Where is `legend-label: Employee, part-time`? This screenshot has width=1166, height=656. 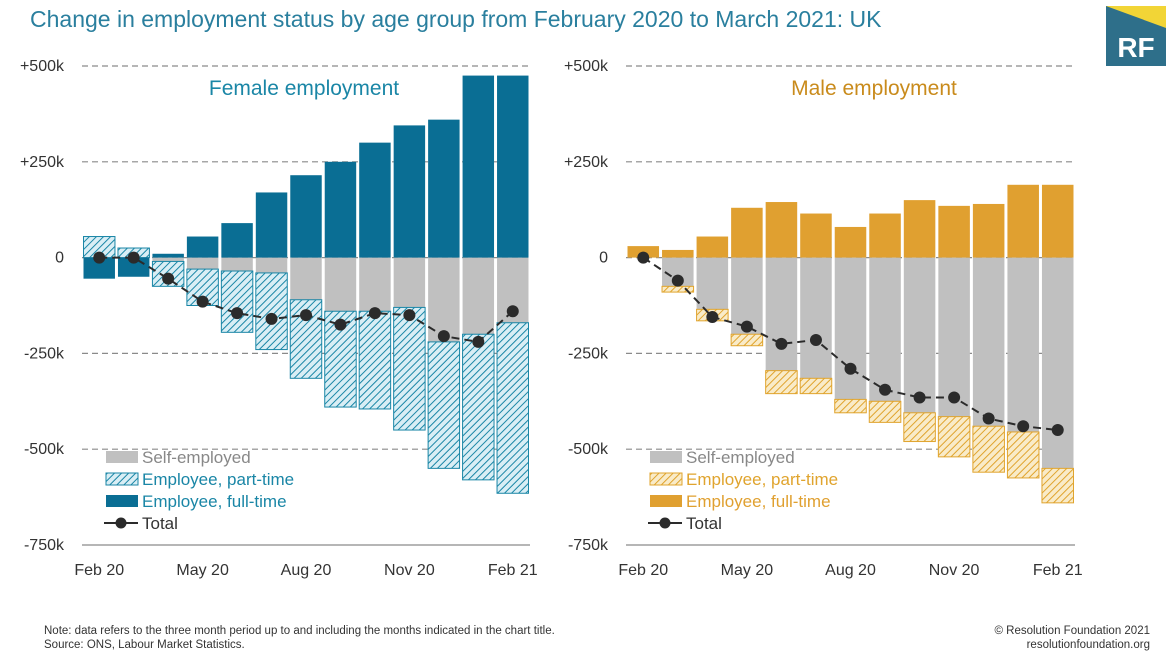
legend-label: Employee, part-time is located at coordinates (218, 479).